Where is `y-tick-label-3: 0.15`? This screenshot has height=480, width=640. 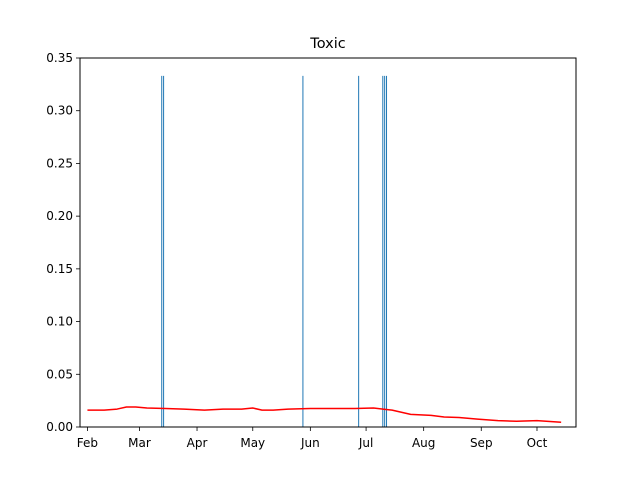 y-tick-label-3: 0.15 is located at coordinates (59, 269).